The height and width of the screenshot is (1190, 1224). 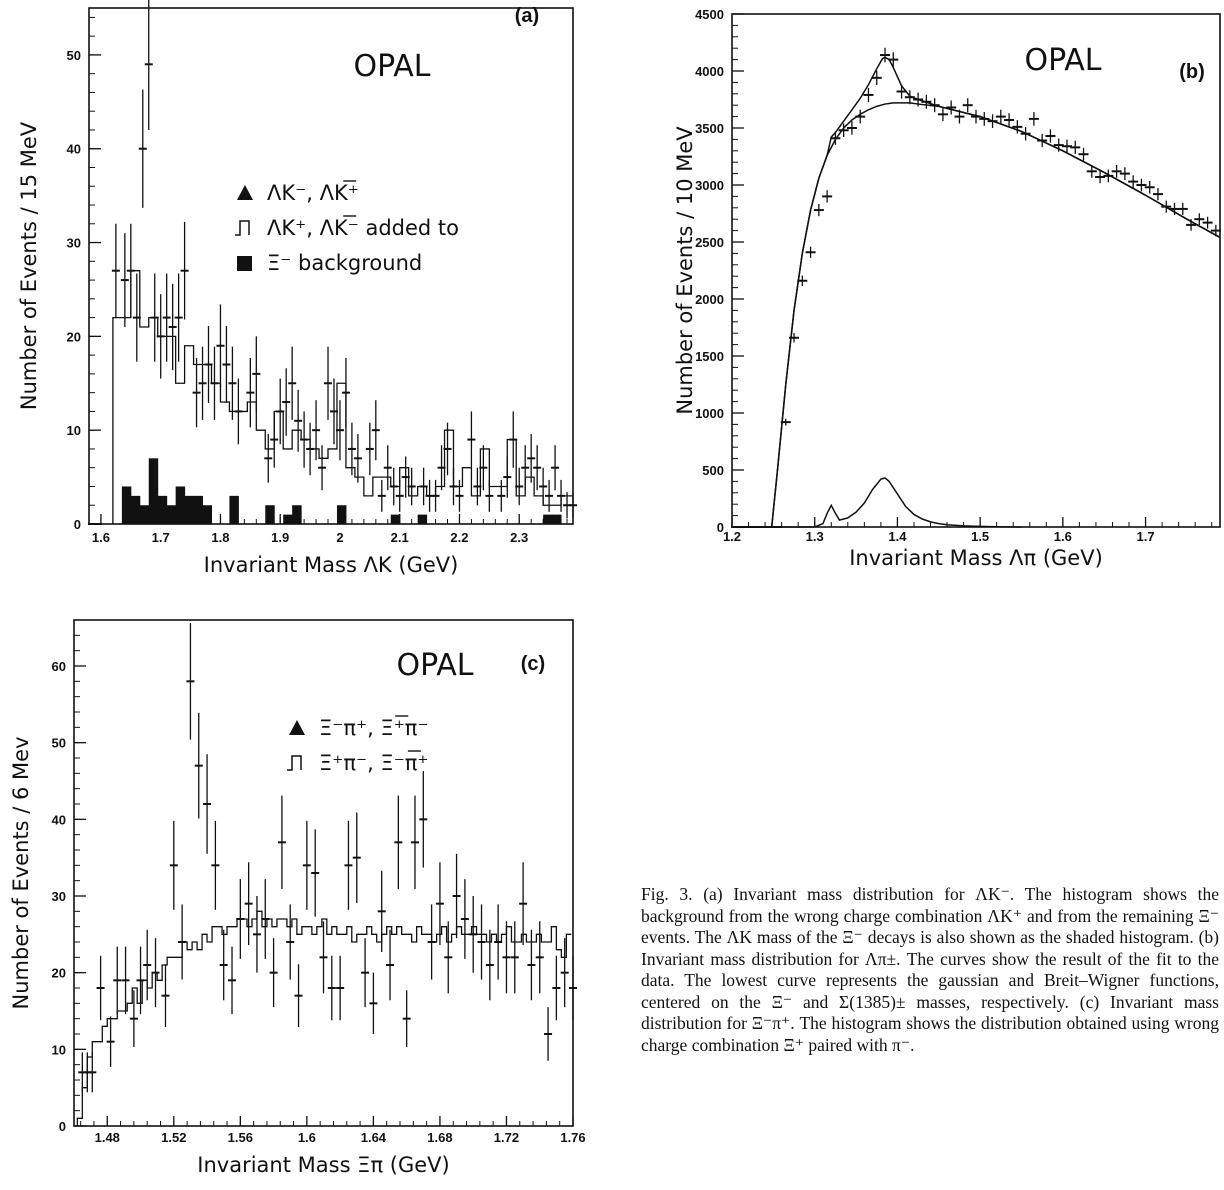 I want to click on x-tick-label: 1.72, so click(x=506, y=1137).